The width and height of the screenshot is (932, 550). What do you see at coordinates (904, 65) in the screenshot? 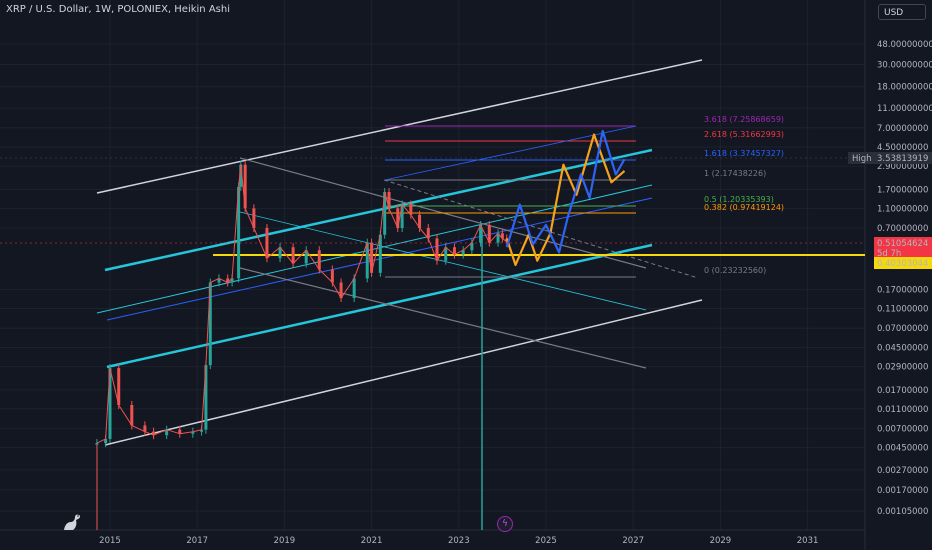
I see `y-tick-label: 30.00000000` at bounding box center [904, 65].